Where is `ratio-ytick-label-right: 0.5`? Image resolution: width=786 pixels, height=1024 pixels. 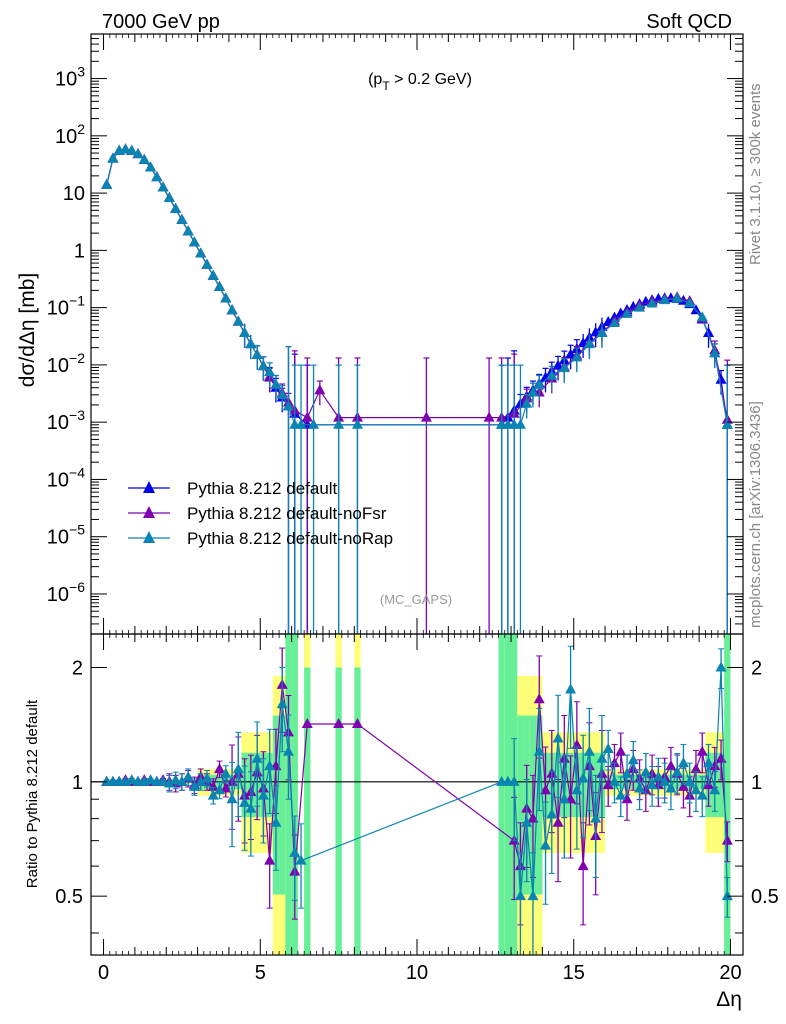
ratio-ytick-label-right: 0.5 is located at coordinates (765, 897).